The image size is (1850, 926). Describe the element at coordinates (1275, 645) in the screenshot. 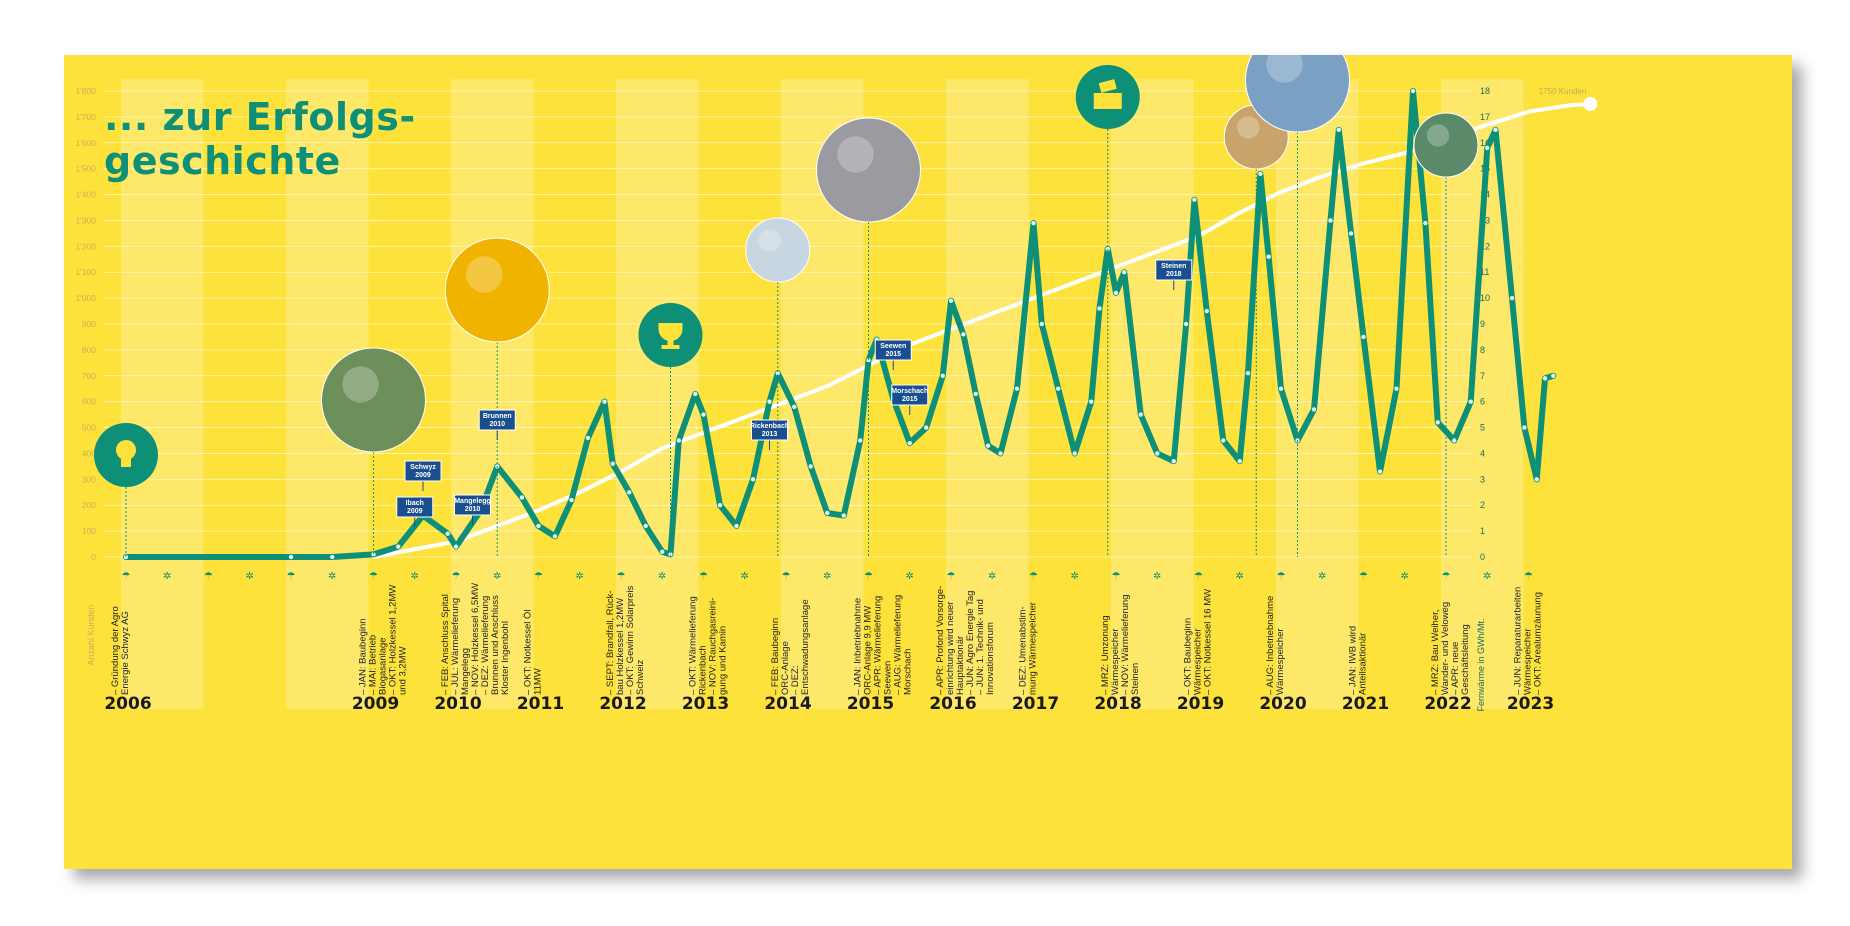

I see `event-text: – AUG: Inbetriebnahme Wärmespeicher` at that location.